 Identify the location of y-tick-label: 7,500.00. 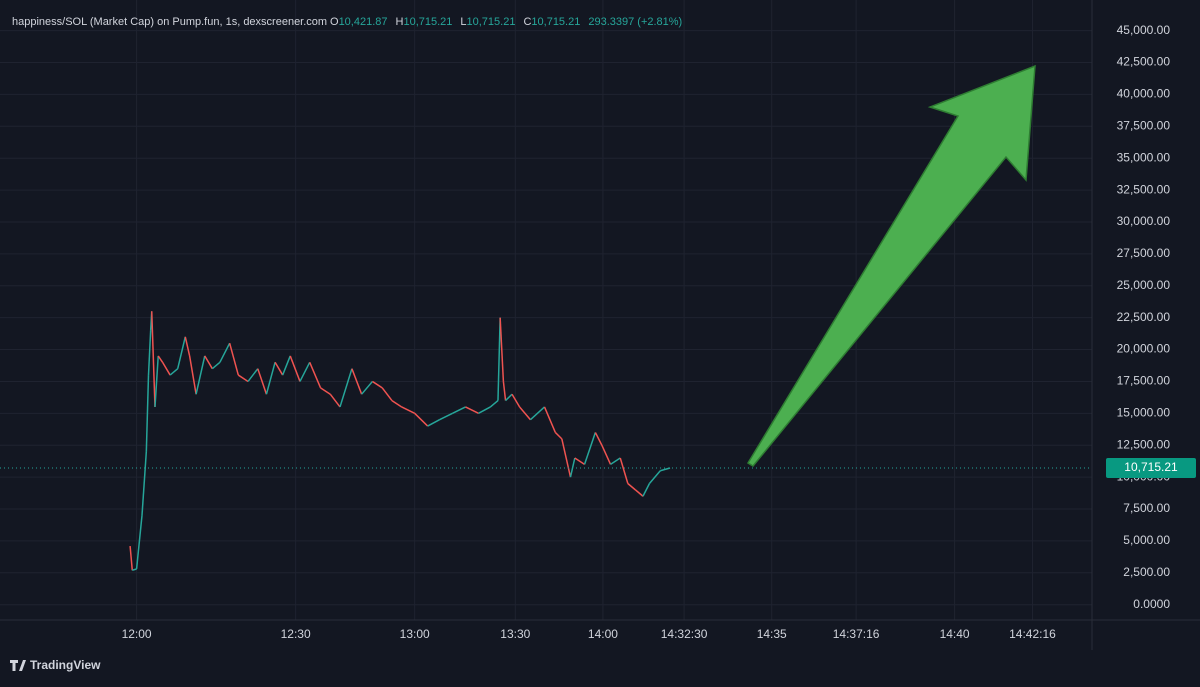
(1146, 508).